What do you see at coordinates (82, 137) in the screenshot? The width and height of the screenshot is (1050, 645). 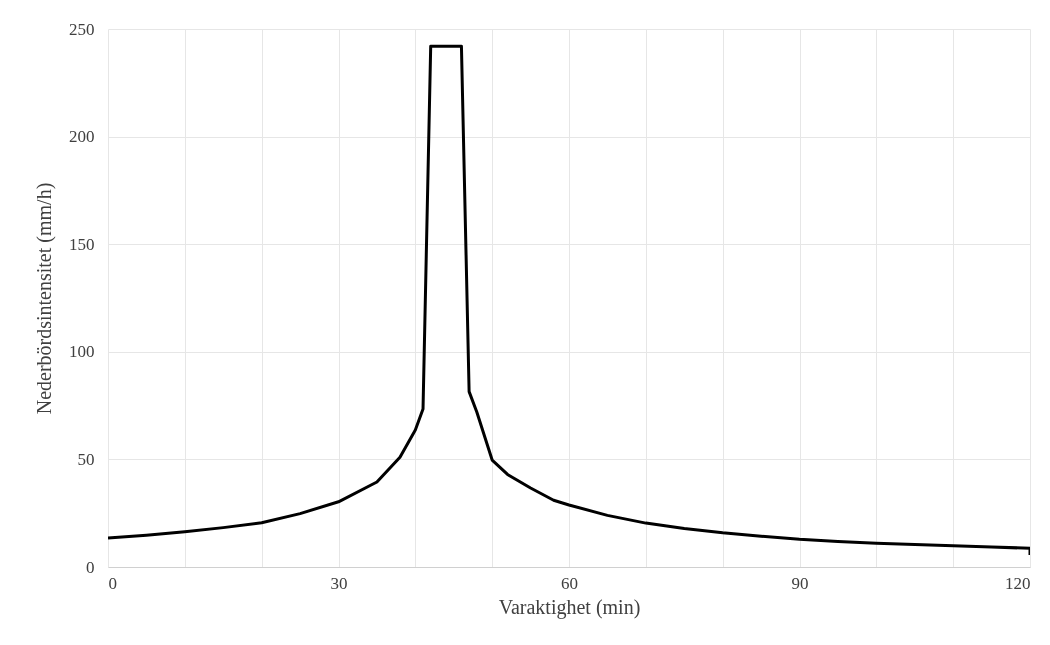 I see `y-tick-label: 200` at bounding box center [82, 137].